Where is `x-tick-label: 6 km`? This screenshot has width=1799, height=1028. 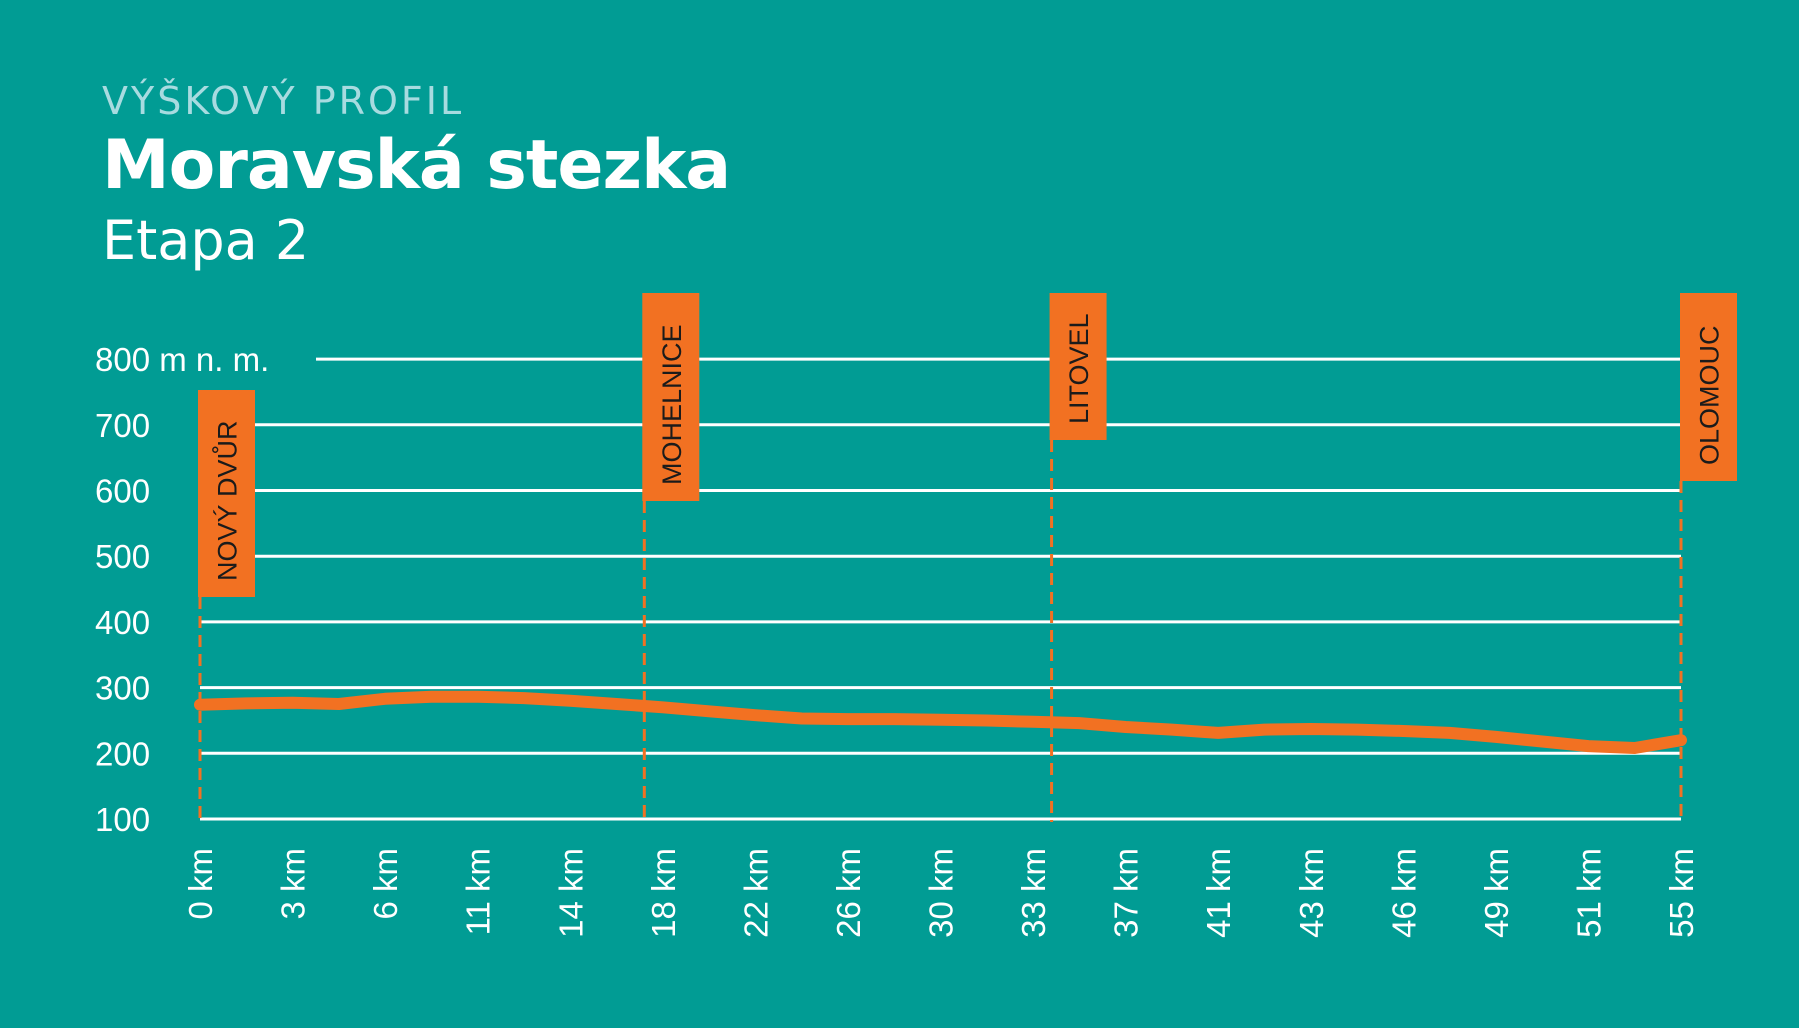
x-tick-label: 6 km is located at coordinates (385, 884).